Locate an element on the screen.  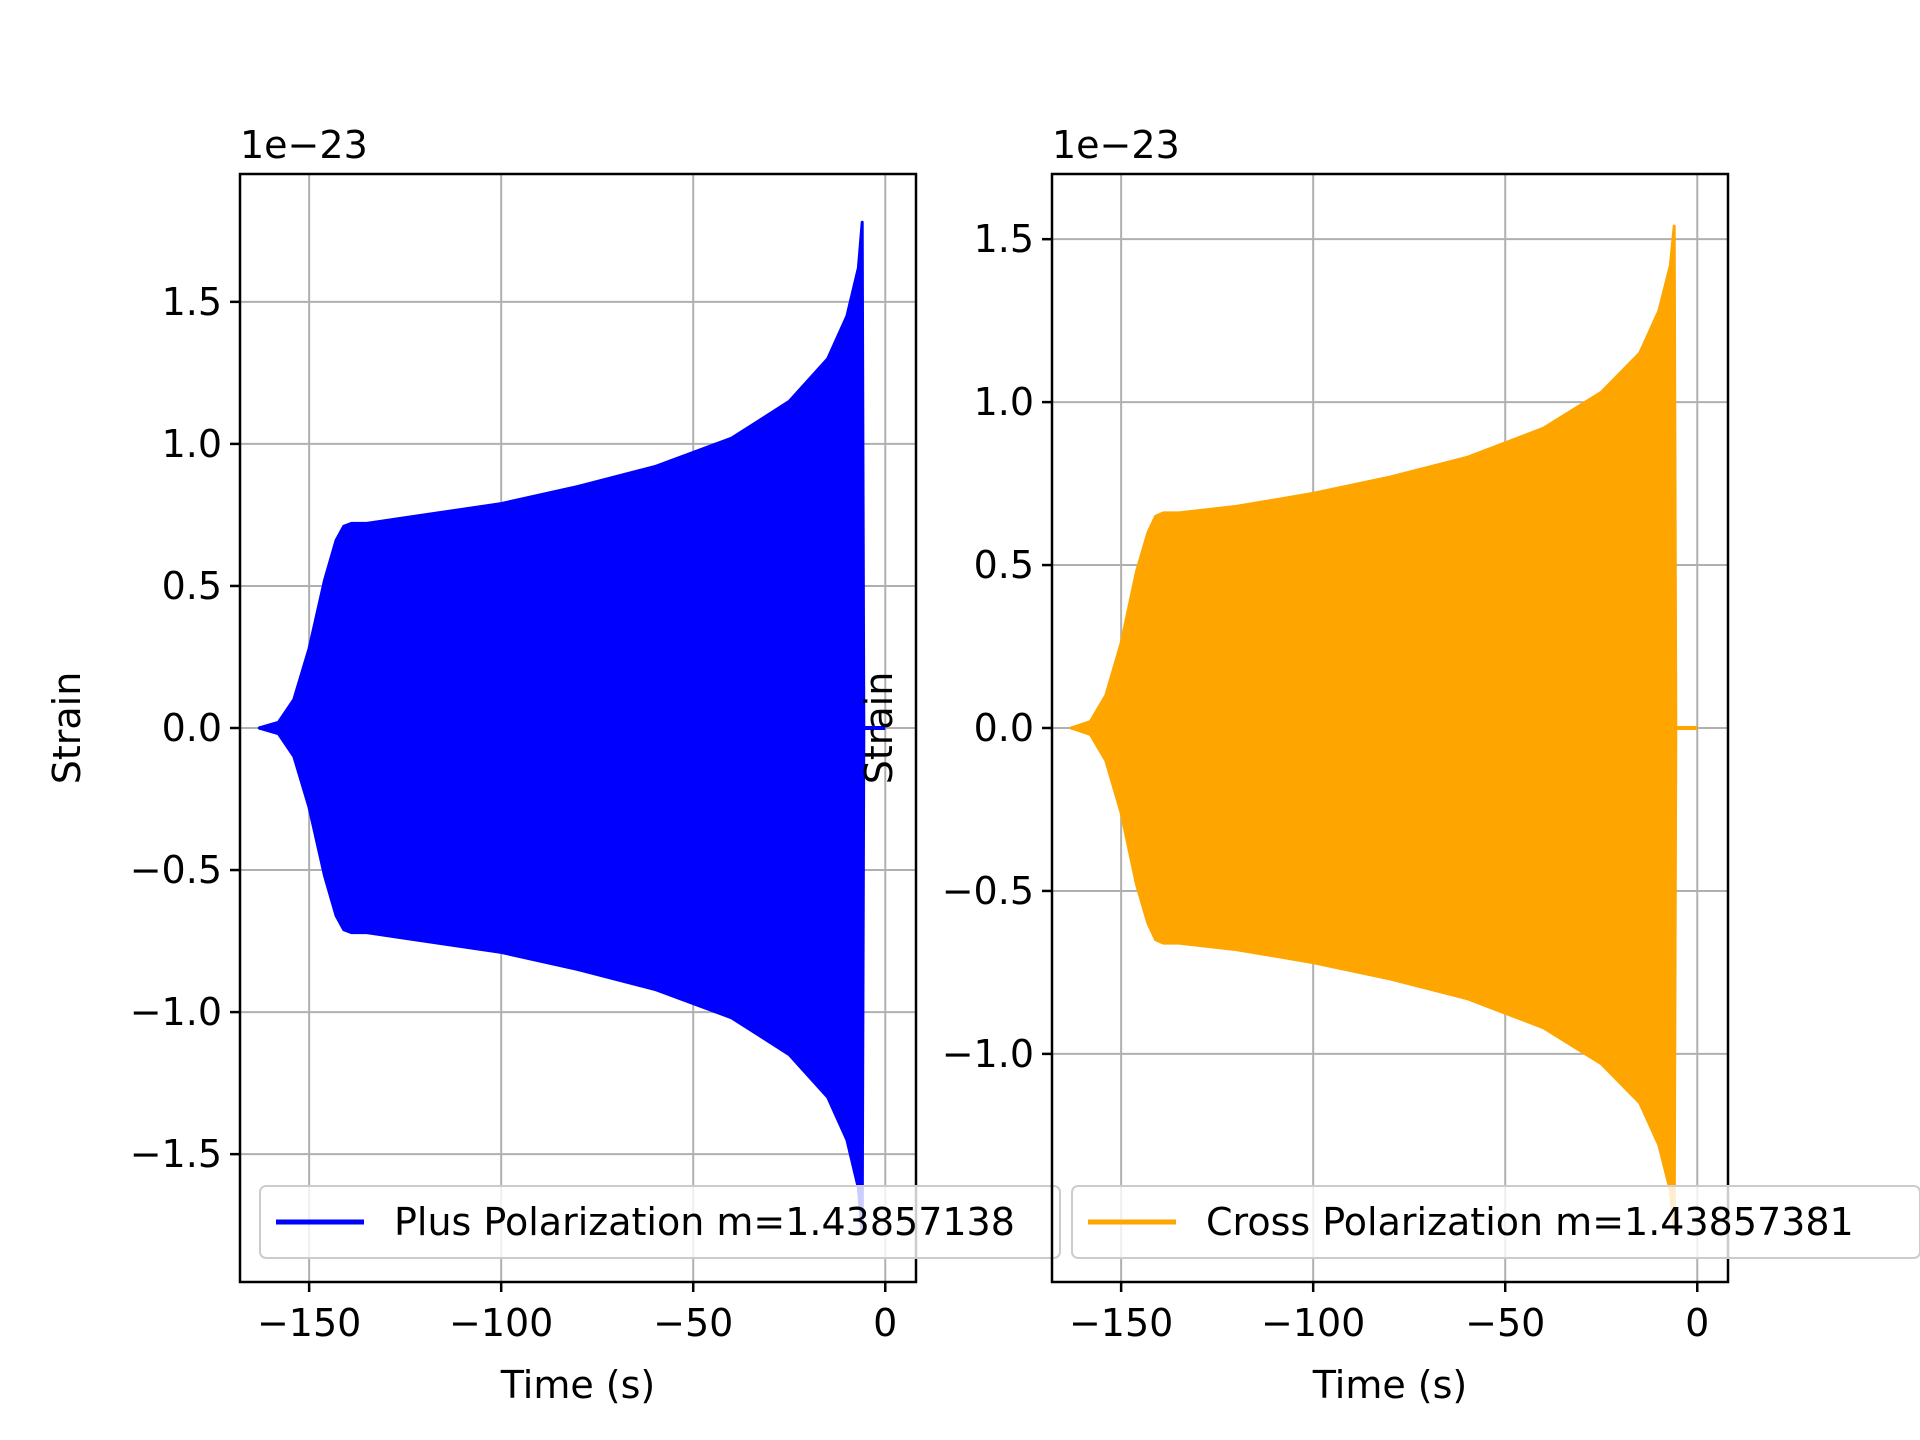
left-y-tick-label-4: 0.5 is located at coordinates (192, 586).